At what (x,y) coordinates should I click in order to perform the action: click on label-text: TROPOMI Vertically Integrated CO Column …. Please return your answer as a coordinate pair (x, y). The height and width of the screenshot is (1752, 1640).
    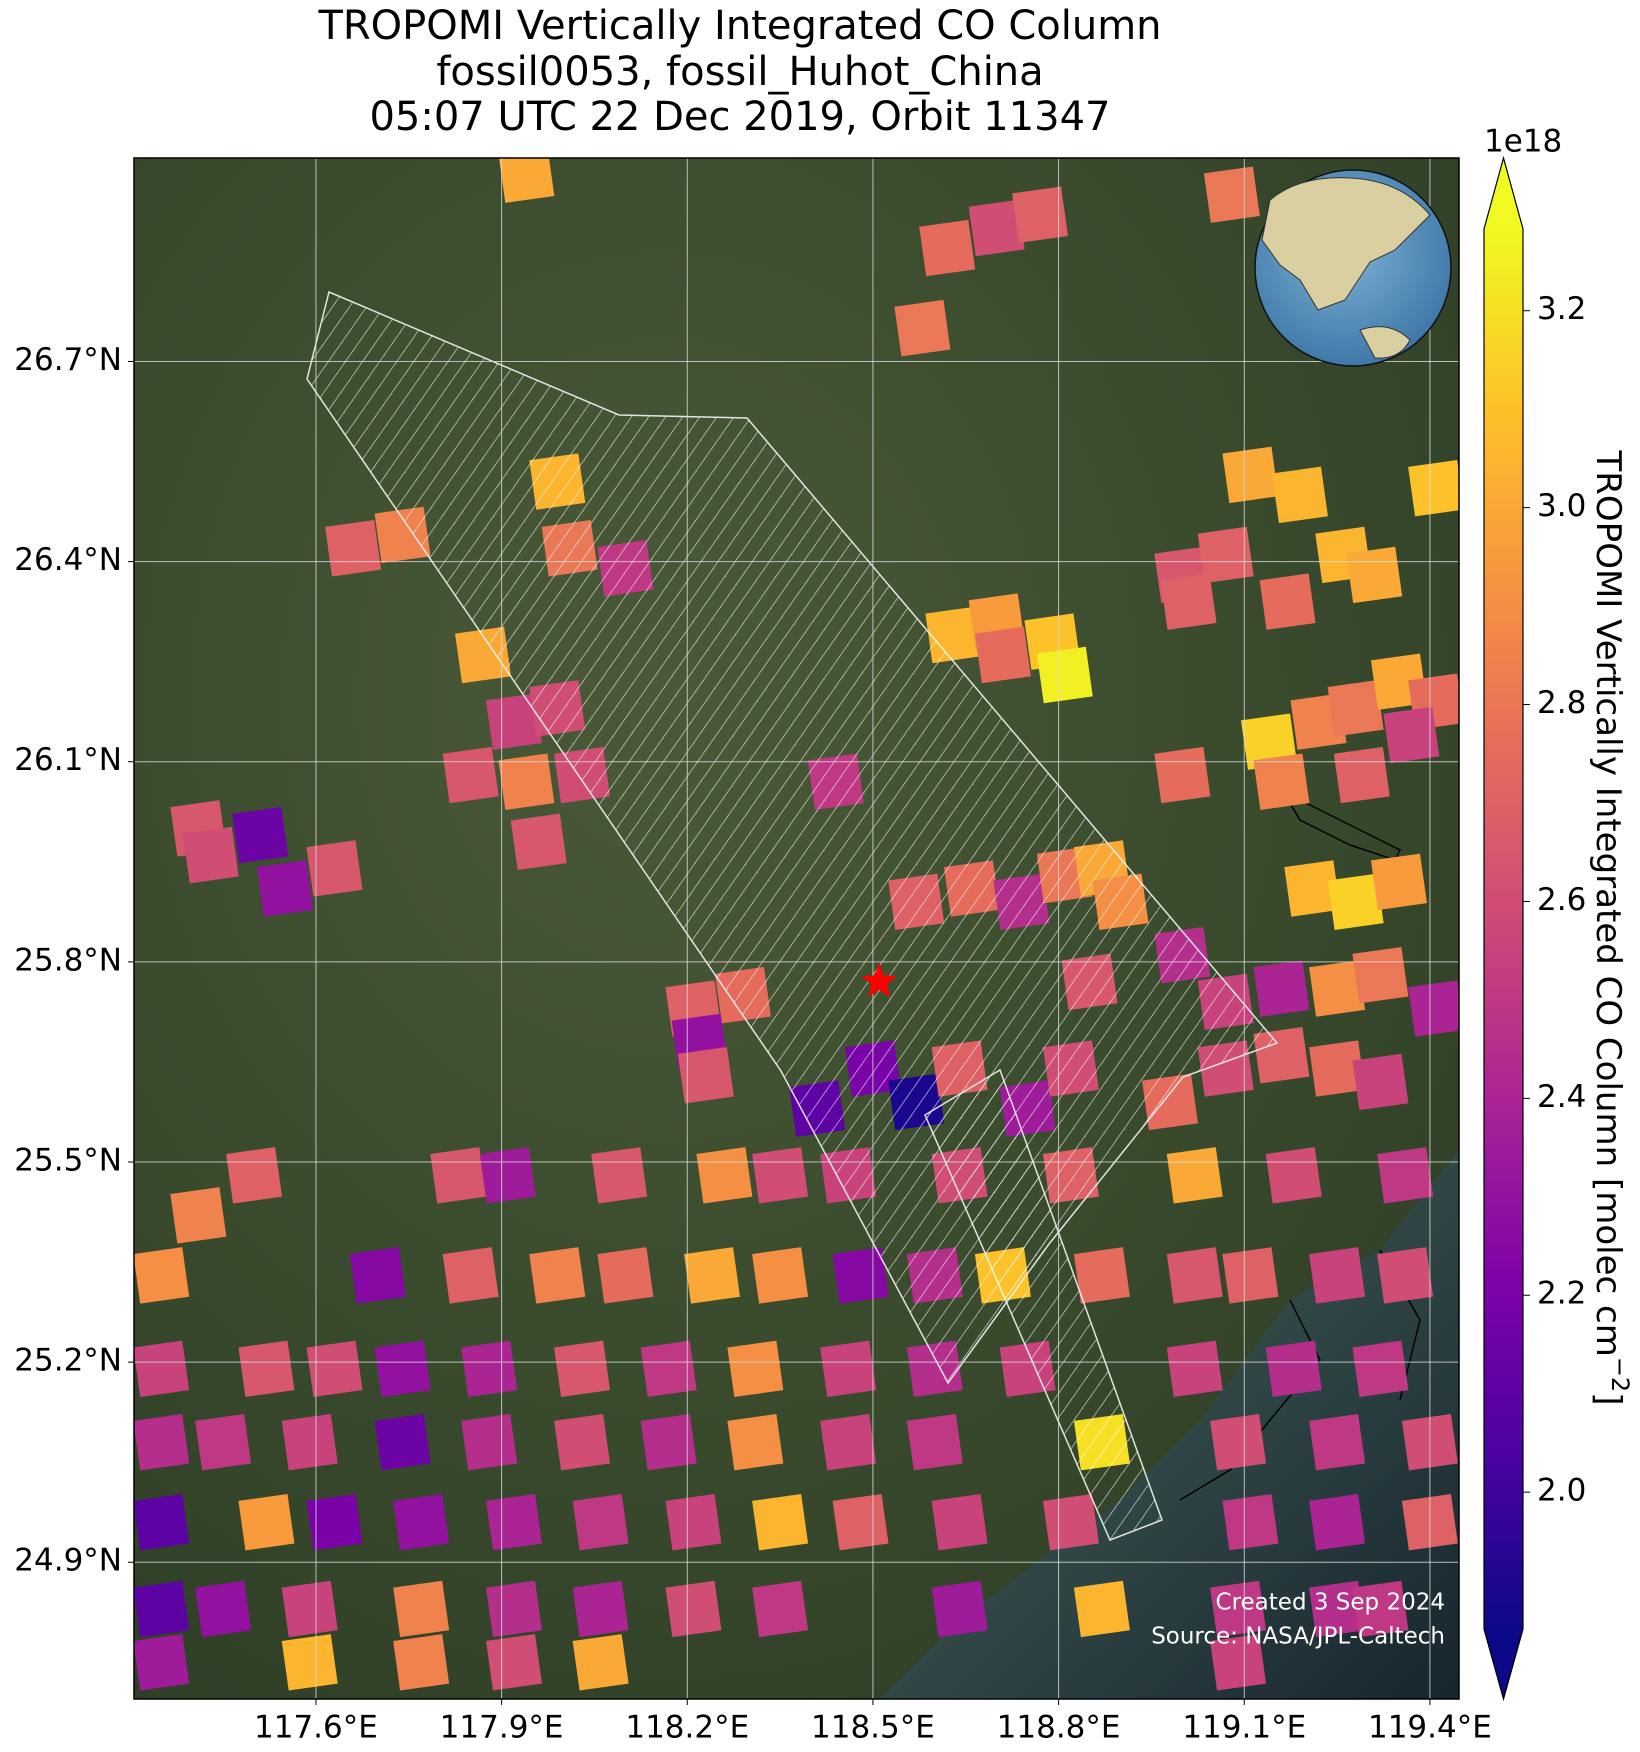
    Looking at the image, I should click on (1609, 903).